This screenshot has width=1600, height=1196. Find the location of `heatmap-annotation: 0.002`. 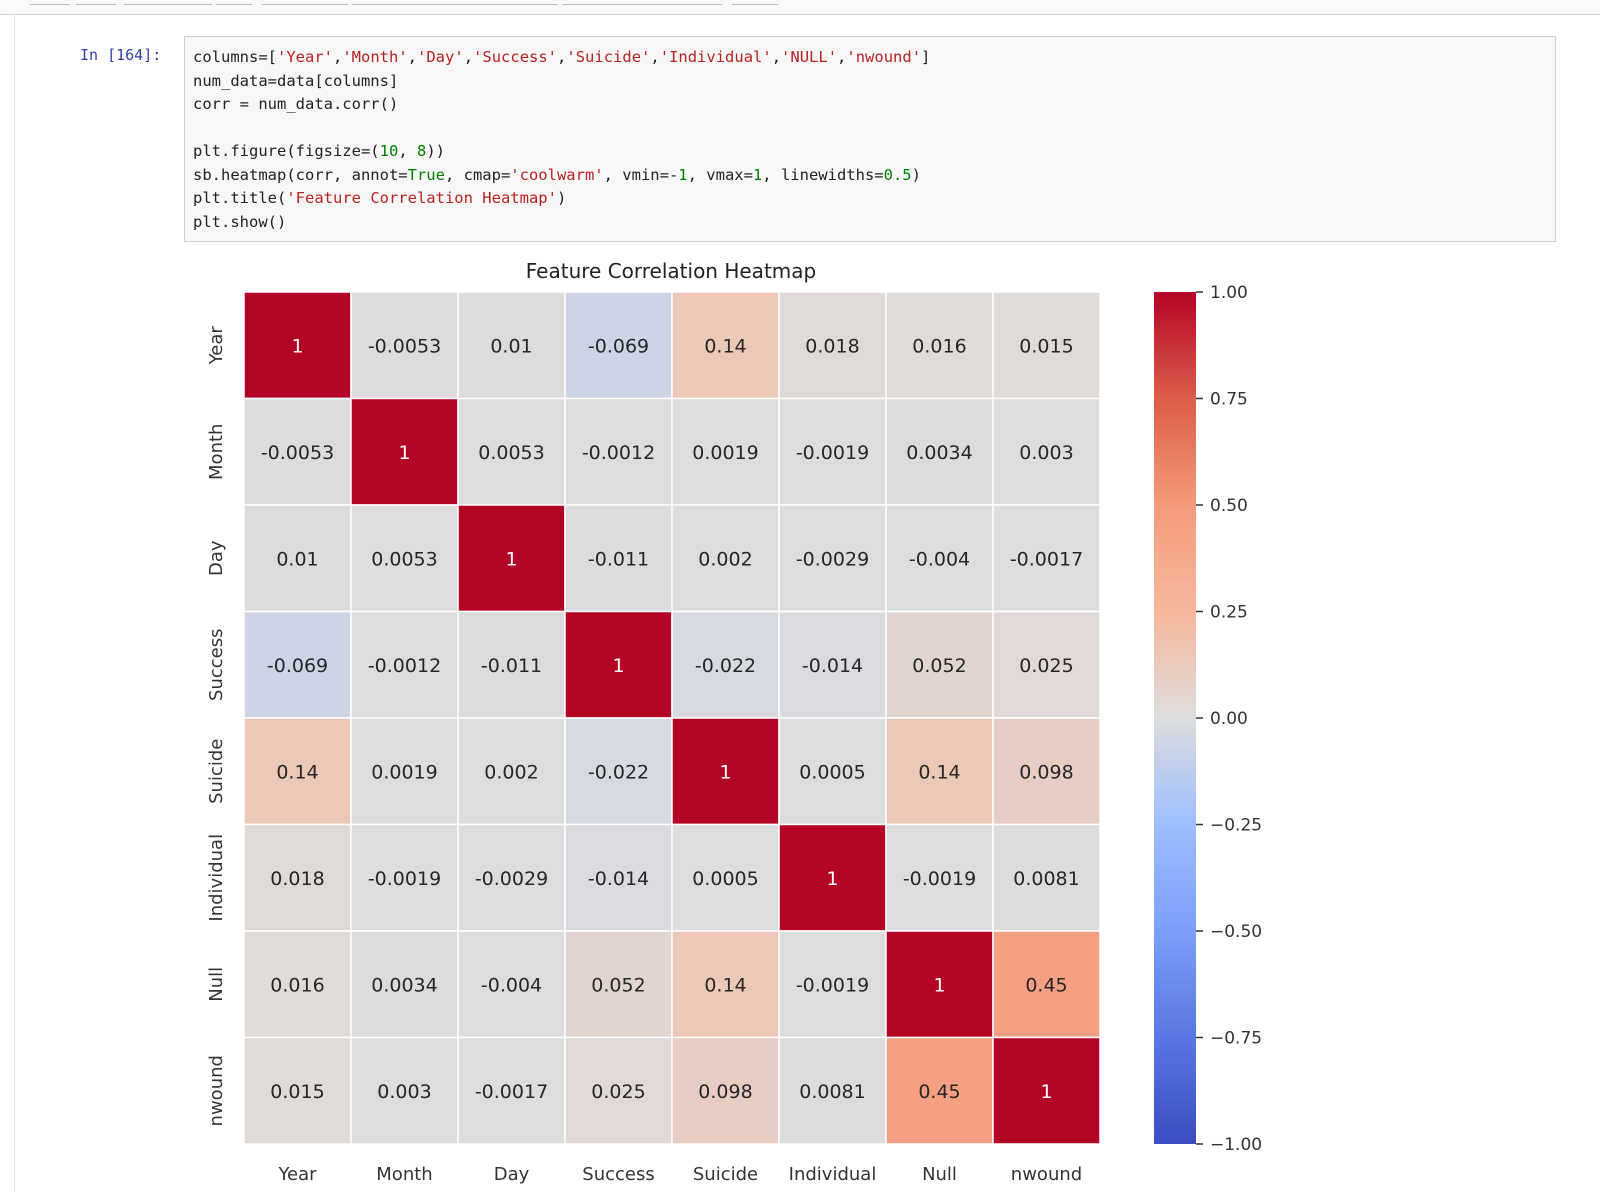

heatmap-annotation: 0.002 is located at coordinates (725, 559).